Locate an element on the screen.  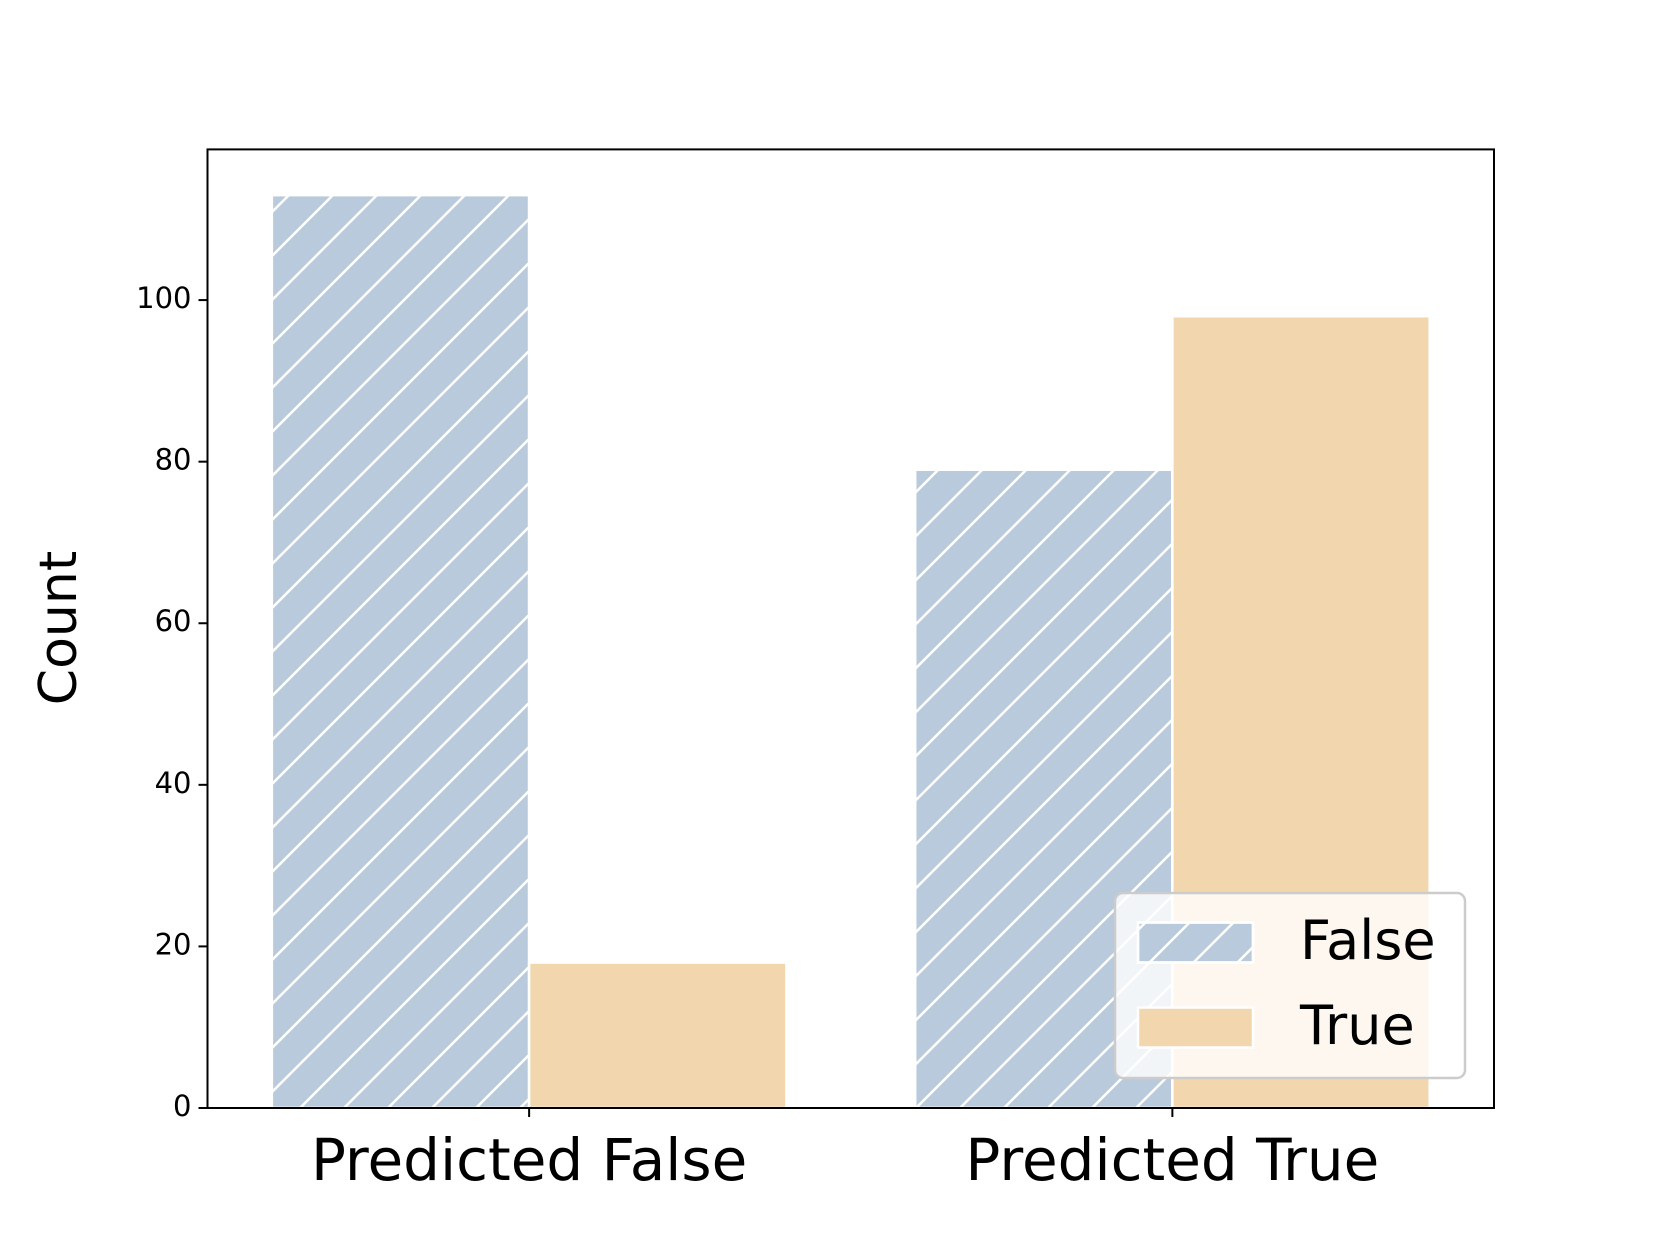
y-axis-label: Count is located at coordinates (59, 628).